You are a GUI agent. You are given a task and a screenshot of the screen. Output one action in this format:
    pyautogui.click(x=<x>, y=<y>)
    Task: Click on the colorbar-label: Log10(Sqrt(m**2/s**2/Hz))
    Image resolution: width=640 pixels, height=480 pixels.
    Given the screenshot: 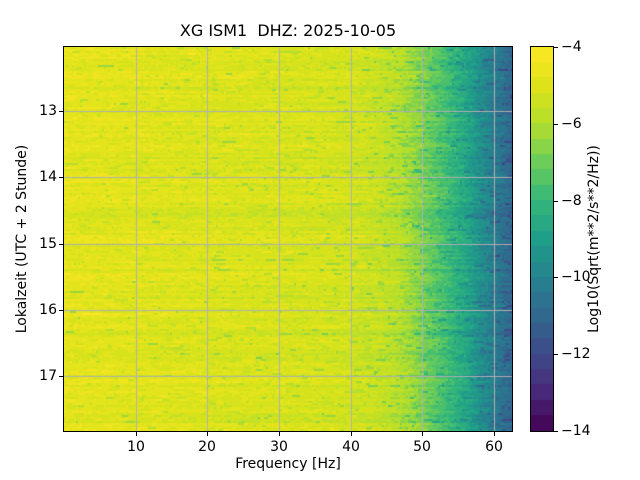 What is the action you would take?
    pyautogui.click(x=594, y=239)
    